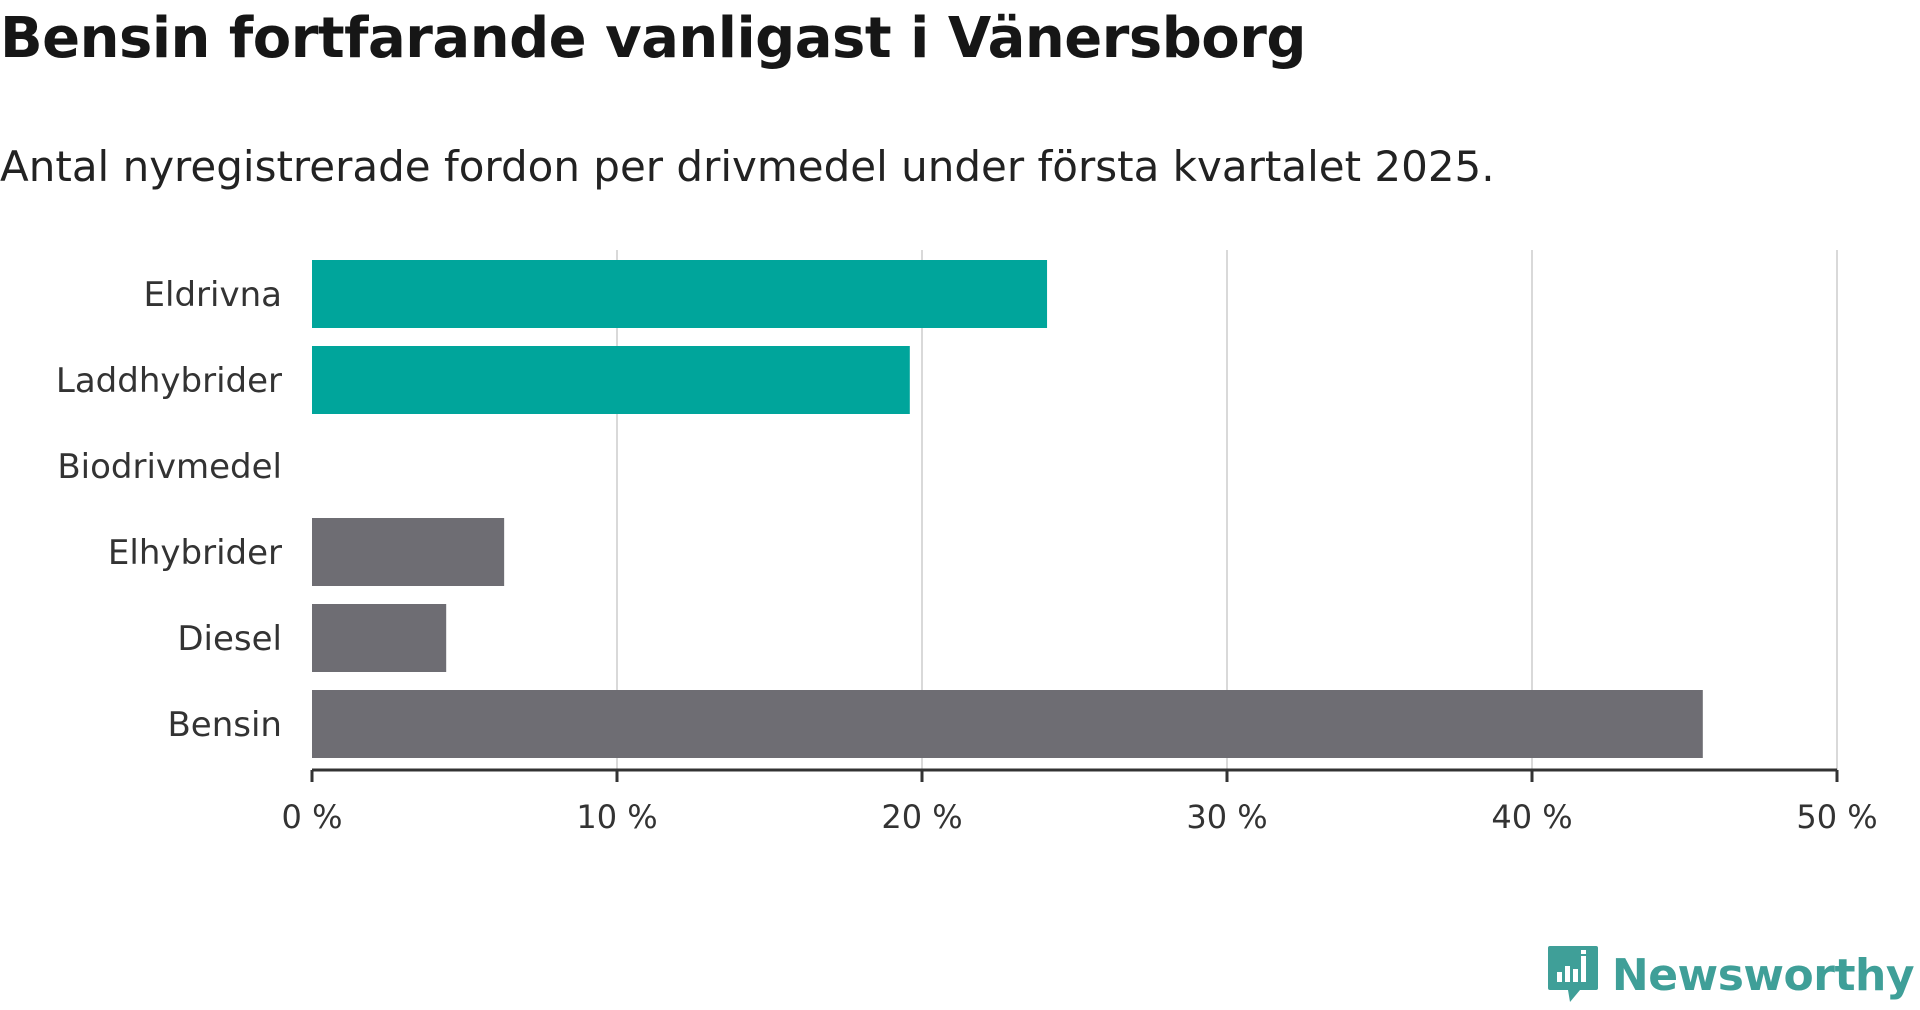 This screenshot has height=1010, width=1920. Describe the element at coordinates (312, 817) in the screenshot. I see `x-tick-label: 0 %` at that location.